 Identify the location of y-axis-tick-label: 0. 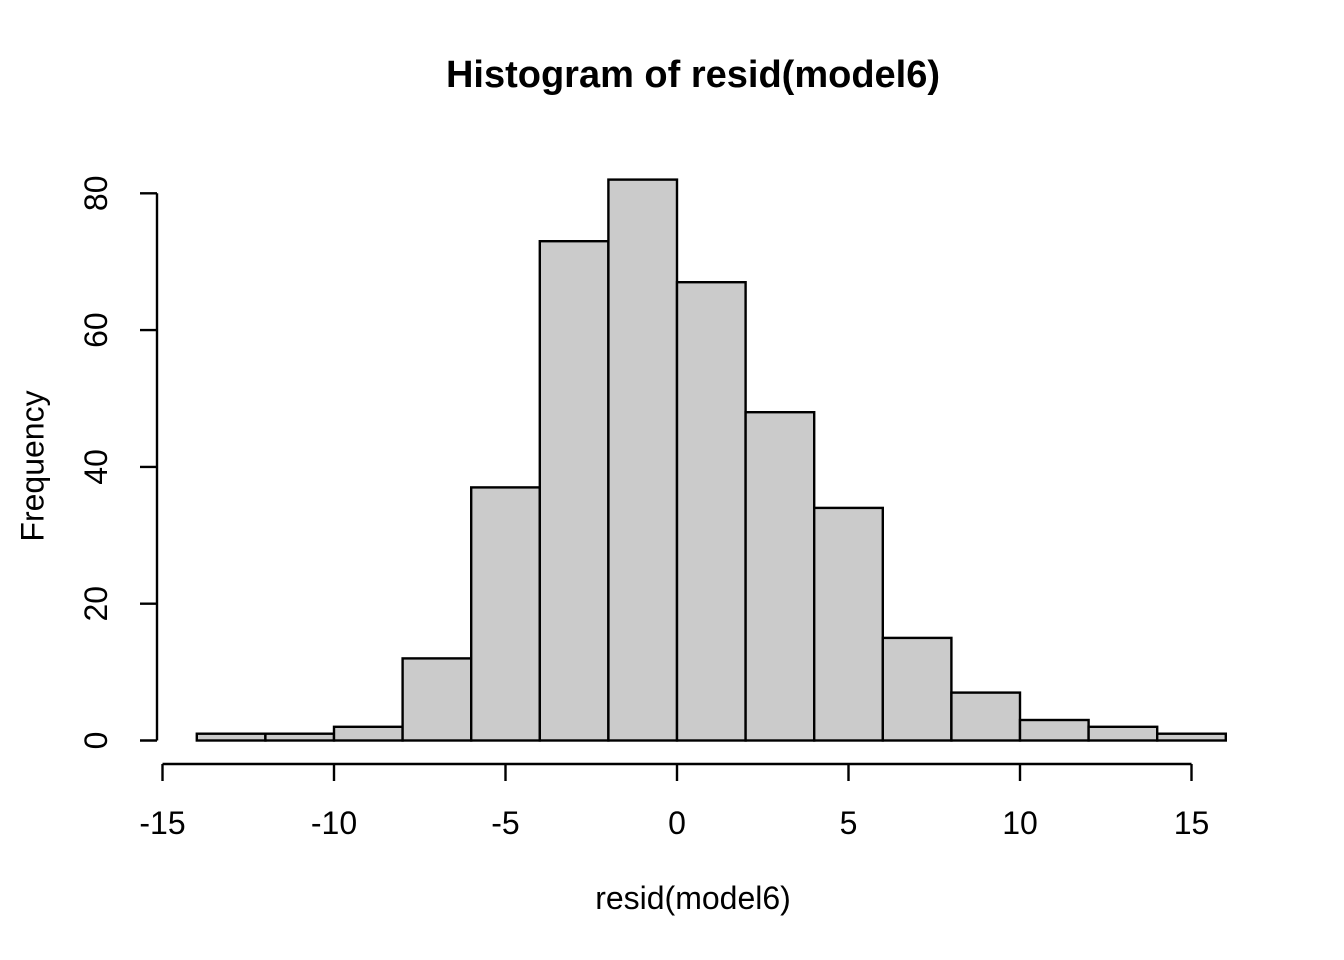
(96, 741).